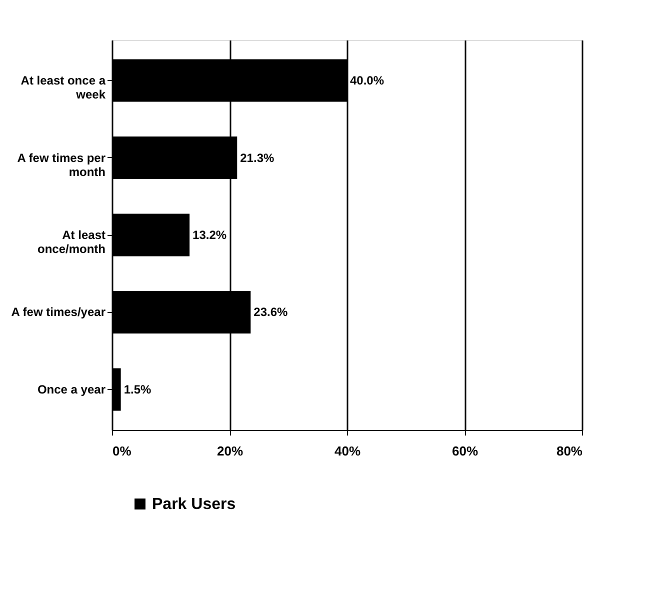  I want to click on legend-label: Park Users, so click(194, 504).